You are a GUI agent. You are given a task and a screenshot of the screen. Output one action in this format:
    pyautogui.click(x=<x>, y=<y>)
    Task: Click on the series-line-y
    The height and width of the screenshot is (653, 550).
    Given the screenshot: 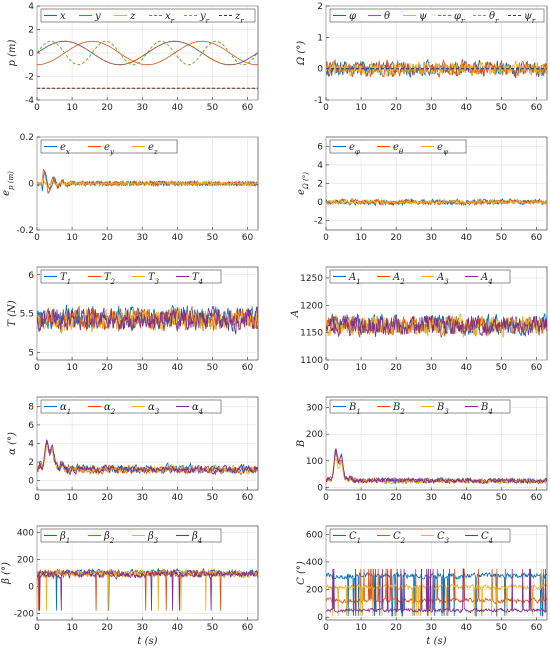 What is the action you would take?
    pyautogui.click(x=147, y=53)
    